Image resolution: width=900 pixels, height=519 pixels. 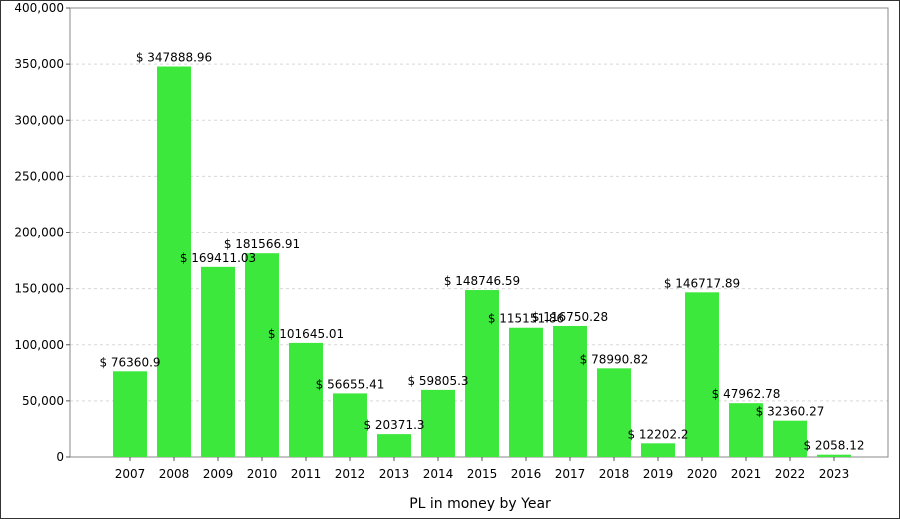 What do you see at coordinates (394, 474) in the screenshot?
I see `x-tick-label-2013: 2013` at bounding box center [394, 474].